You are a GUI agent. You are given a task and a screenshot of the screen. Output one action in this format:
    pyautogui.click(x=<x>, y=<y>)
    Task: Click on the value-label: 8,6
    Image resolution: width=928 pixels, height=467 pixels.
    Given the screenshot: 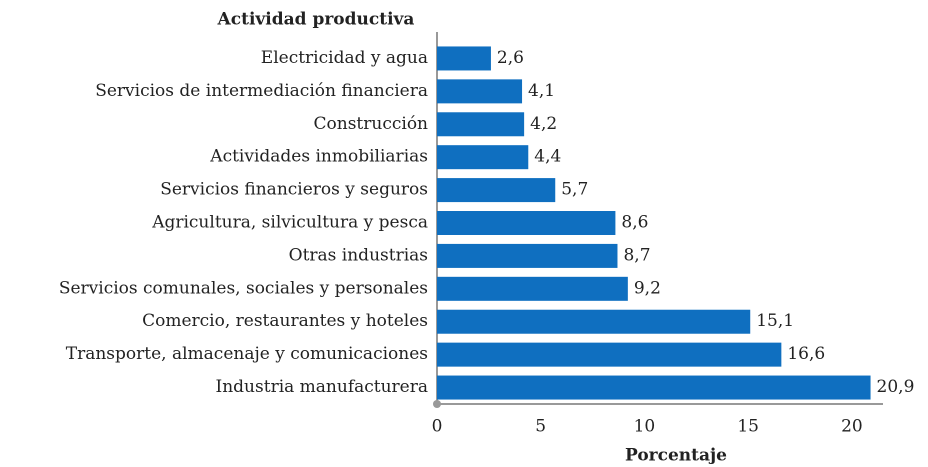 What is the action you would take?
    pyautogui.click(x=634, y=223)
    